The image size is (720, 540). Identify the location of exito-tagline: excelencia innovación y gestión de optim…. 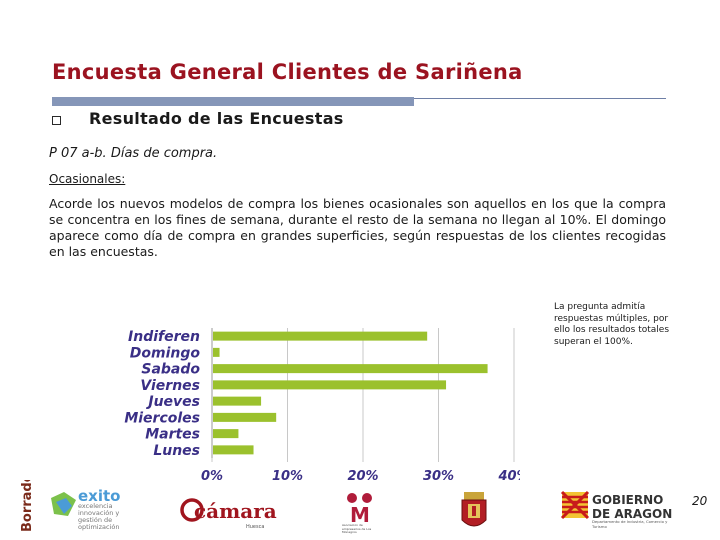
(99, 517).